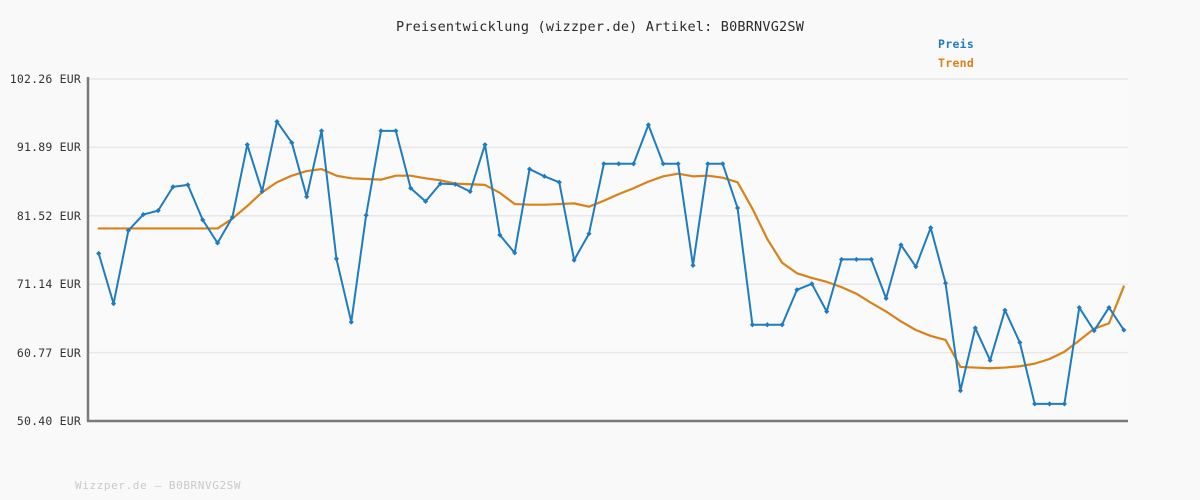  Describe the element at coordinates (48, 284) in the screenshot. I see `y-axis-tick-label: 71.14 EUR` at that location.